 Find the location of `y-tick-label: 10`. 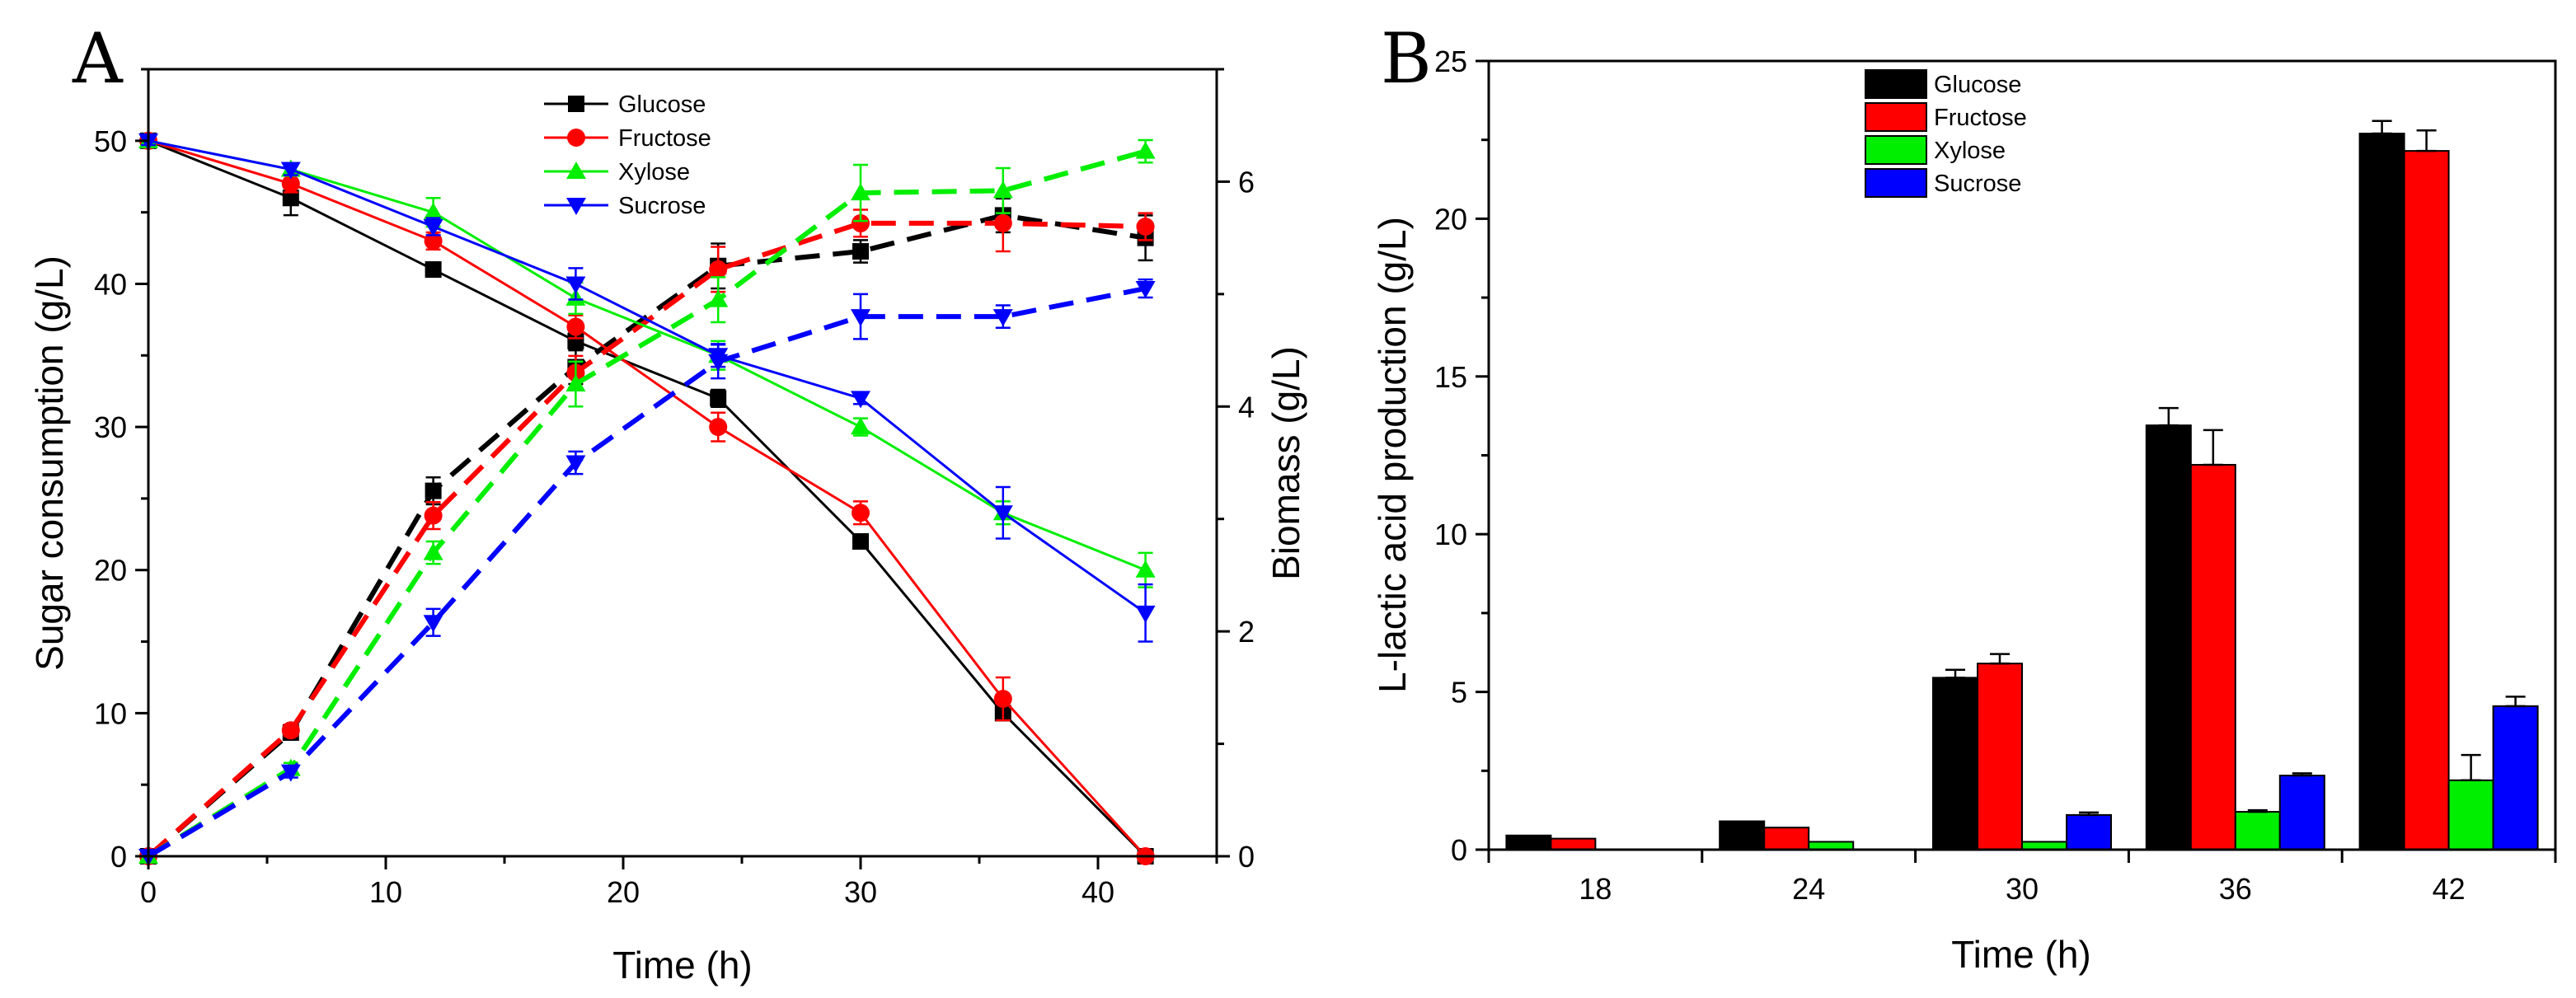

y-tick-label: 10 is located at coordinates (1451, 534).